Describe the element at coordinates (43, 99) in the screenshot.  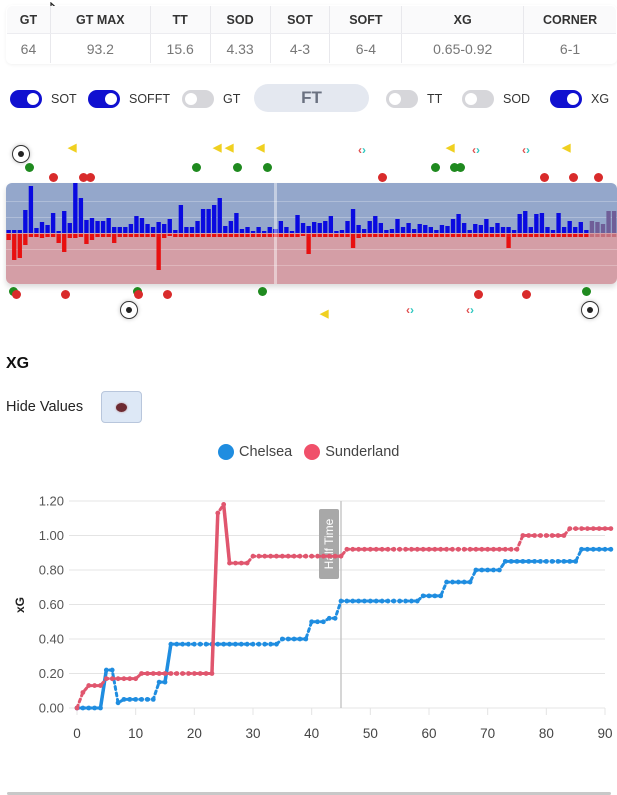
I see `toggle-sot: SOT` at that location.